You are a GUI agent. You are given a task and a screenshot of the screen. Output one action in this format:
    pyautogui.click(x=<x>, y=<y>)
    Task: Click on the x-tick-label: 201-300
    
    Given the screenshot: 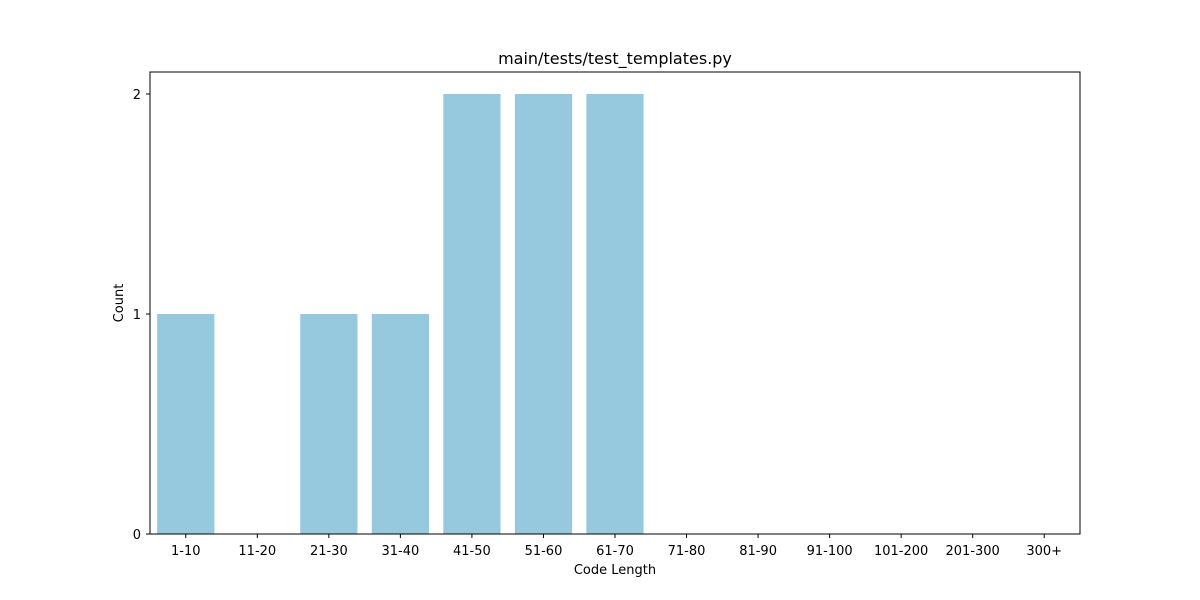 What is the action you would take?
    pyautogui.click(x=973, y=551)
    